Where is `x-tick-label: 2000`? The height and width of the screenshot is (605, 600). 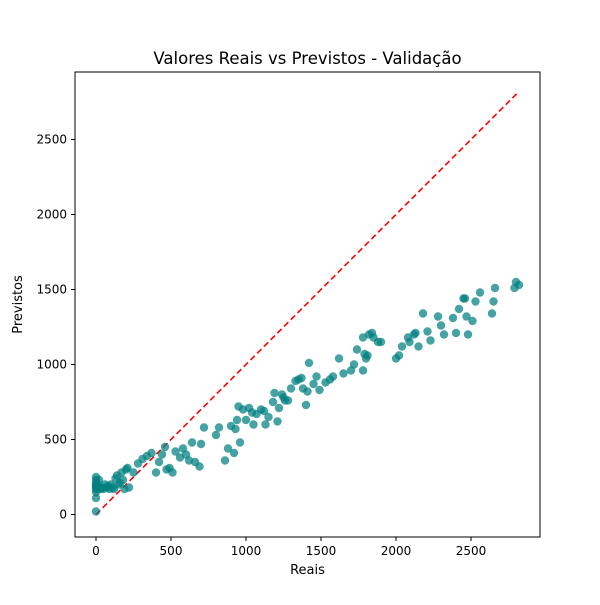 x-tick-label: 2000 is located at coordinates (396, 551).